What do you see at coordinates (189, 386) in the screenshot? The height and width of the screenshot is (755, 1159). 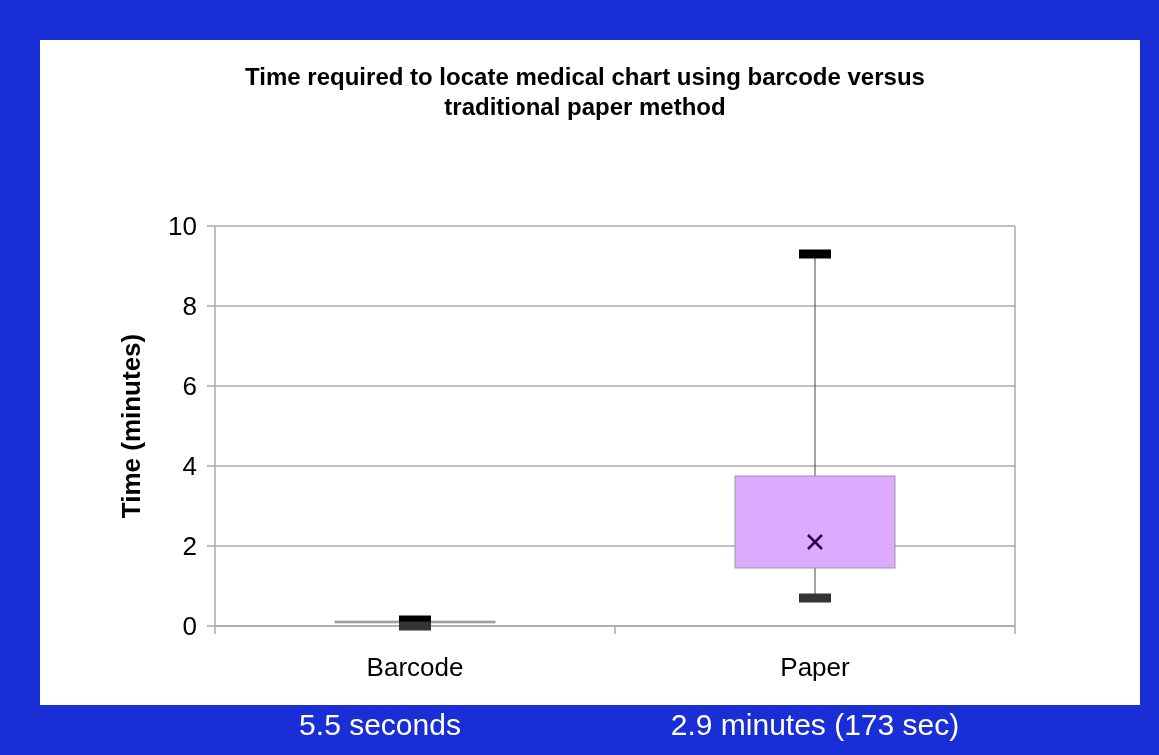 I see `y-tick-label: 6` at bounding box center [189, 386].